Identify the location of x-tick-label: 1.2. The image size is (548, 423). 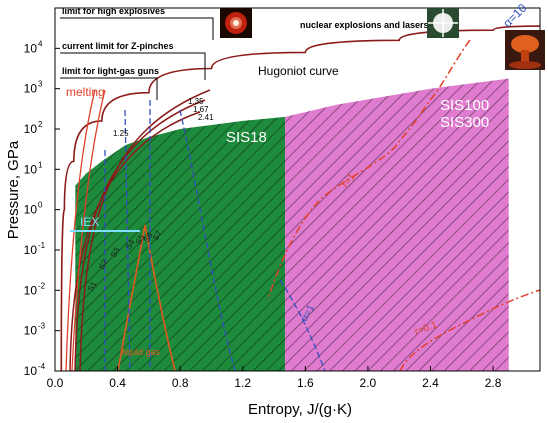
(242, 383).